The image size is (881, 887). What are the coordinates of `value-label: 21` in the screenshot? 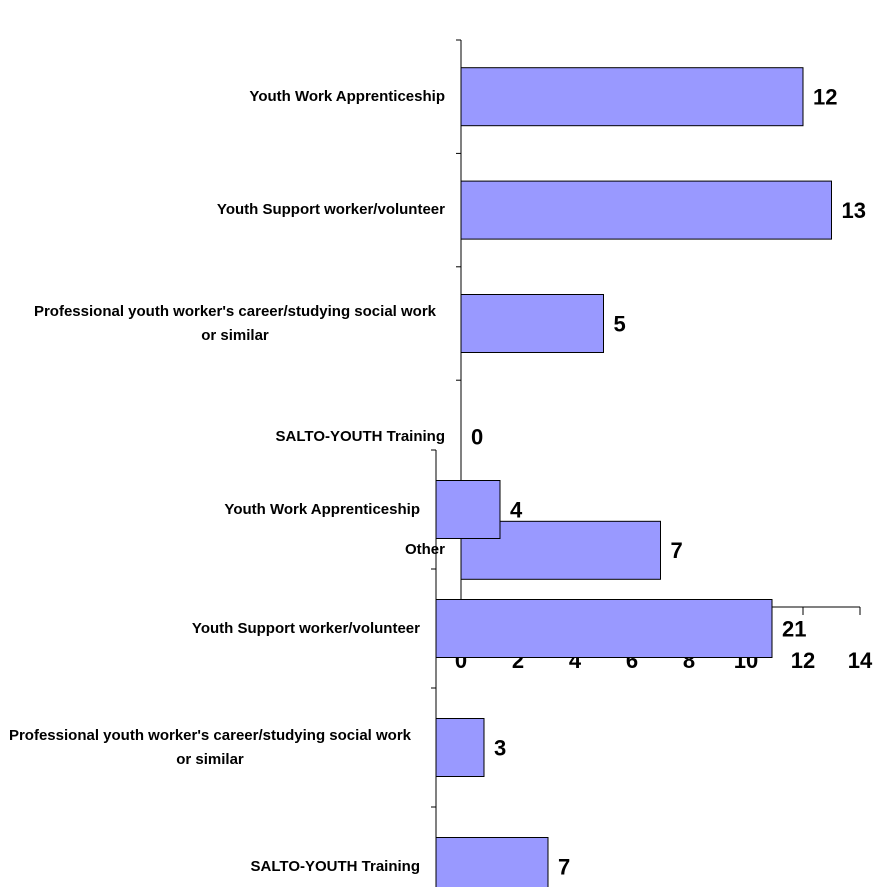 It's located at (794, 628).